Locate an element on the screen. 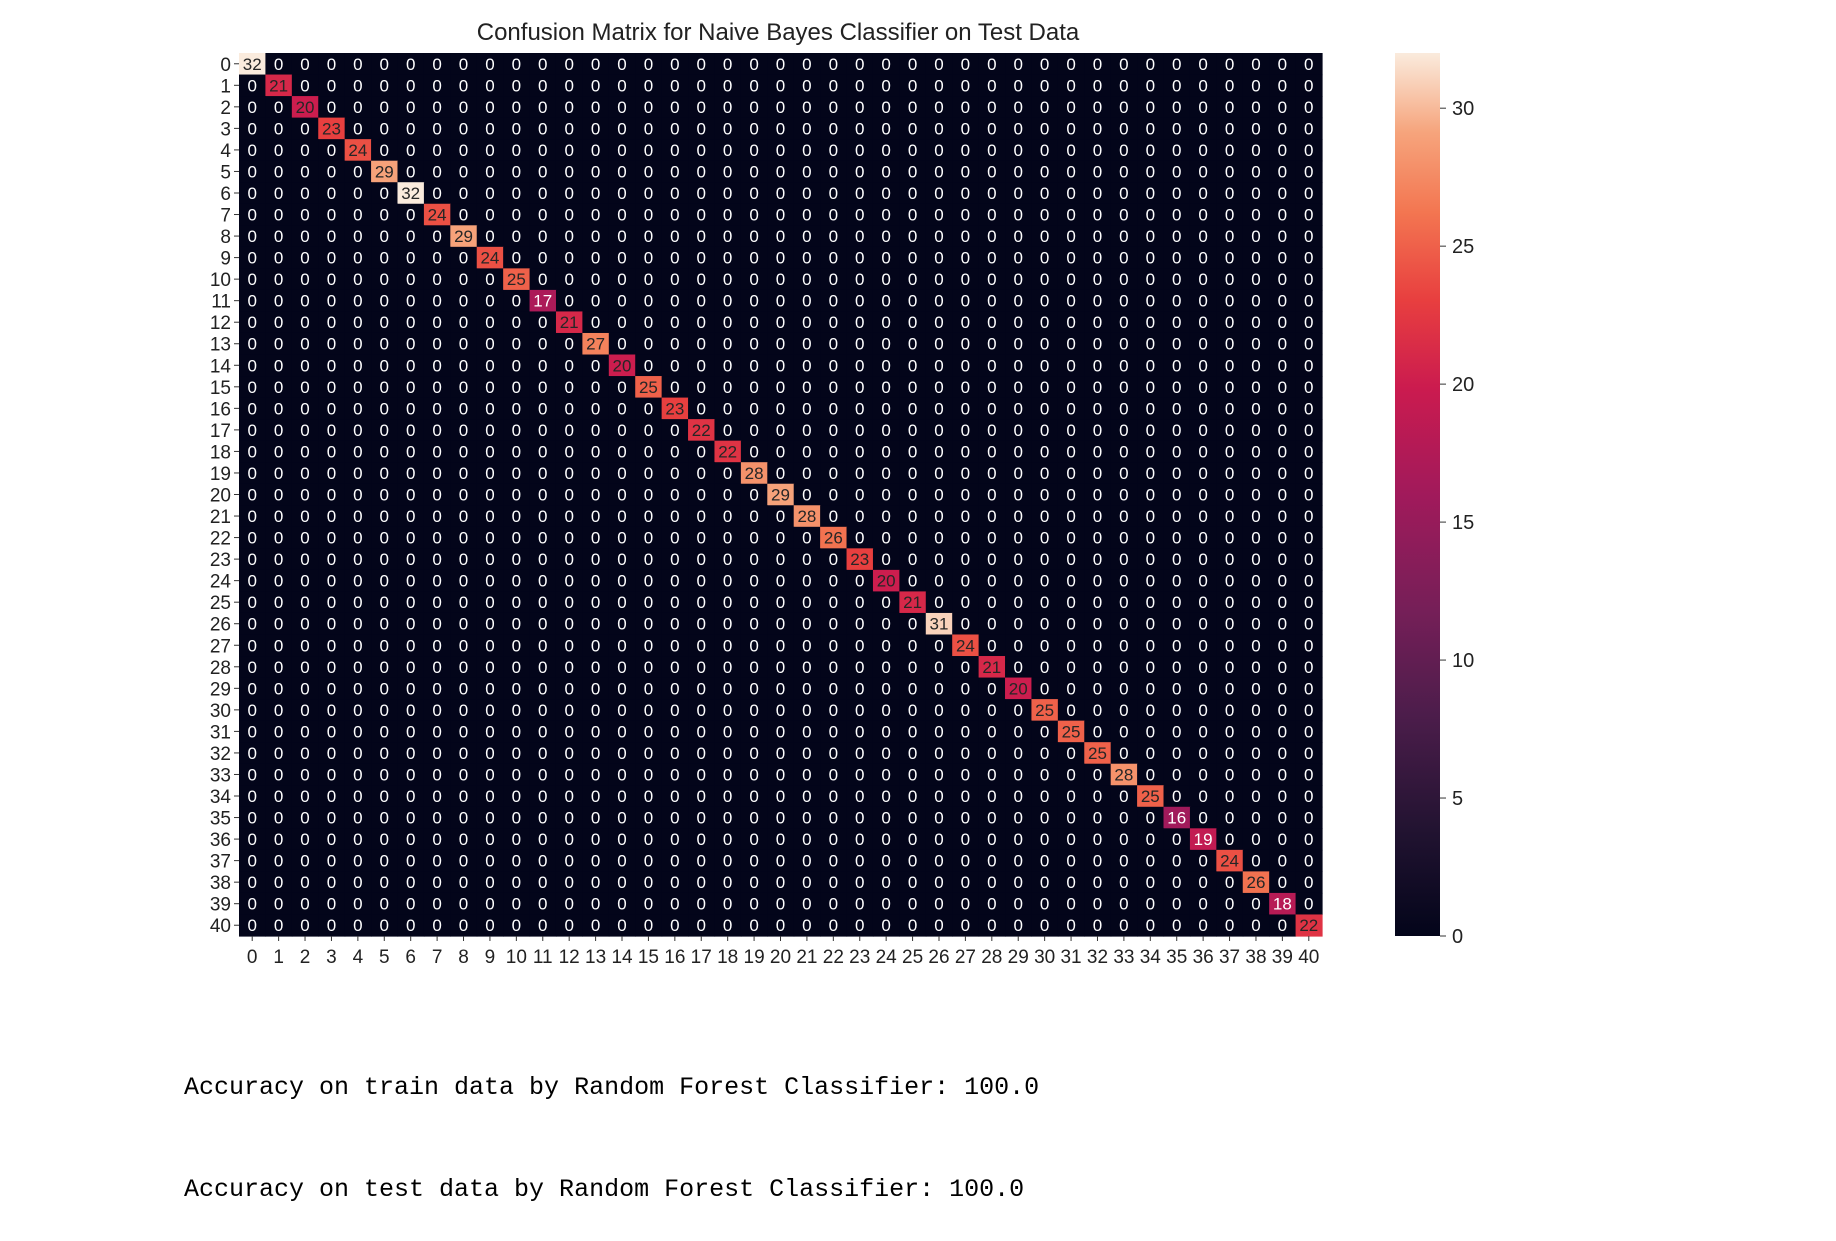  y-tick-label: 33 is located at coordinates (220, 775).